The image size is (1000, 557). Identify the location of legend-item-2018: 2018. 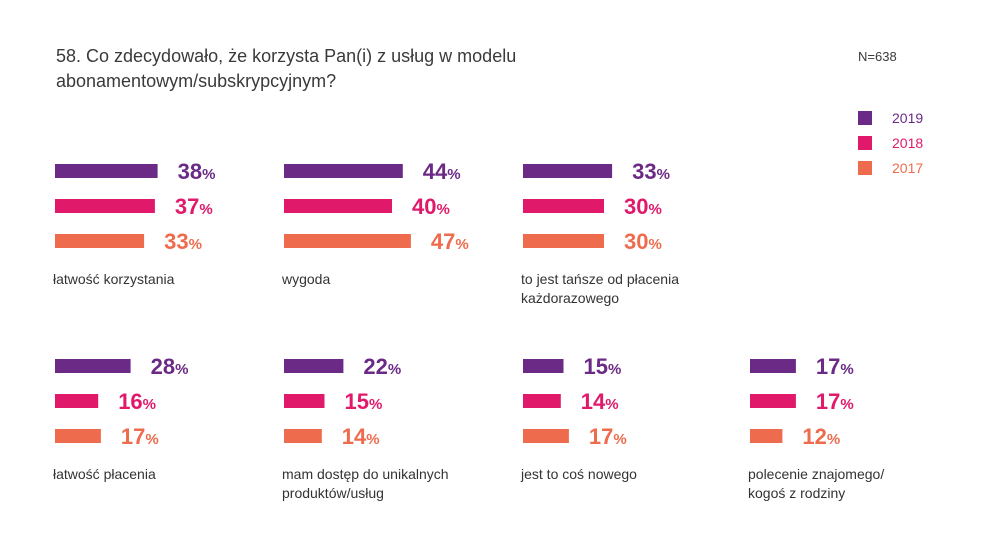
(890, 142).